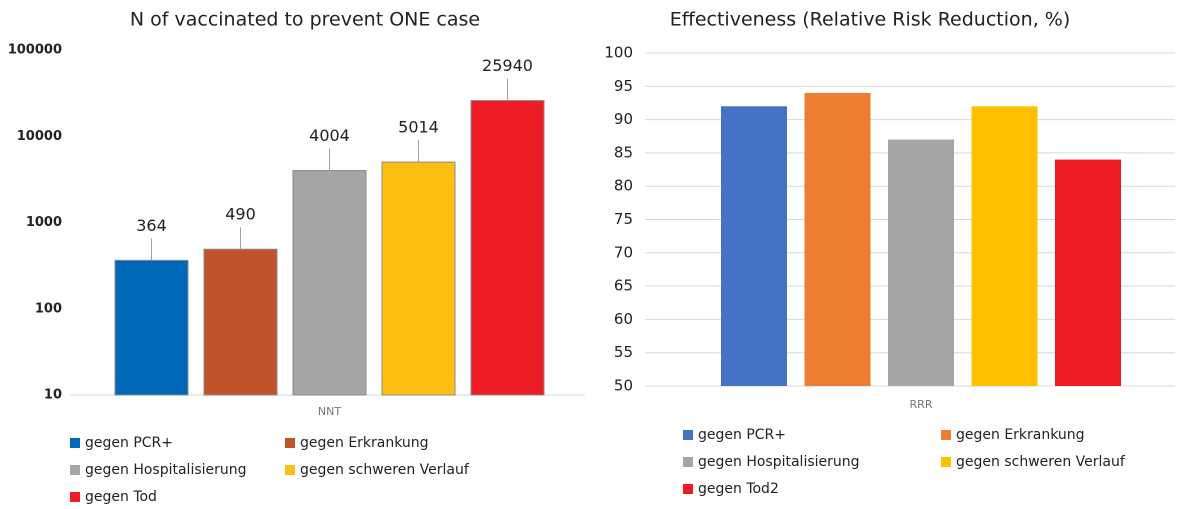  I want to click on y-tick-label: 65, so click(623, 286).